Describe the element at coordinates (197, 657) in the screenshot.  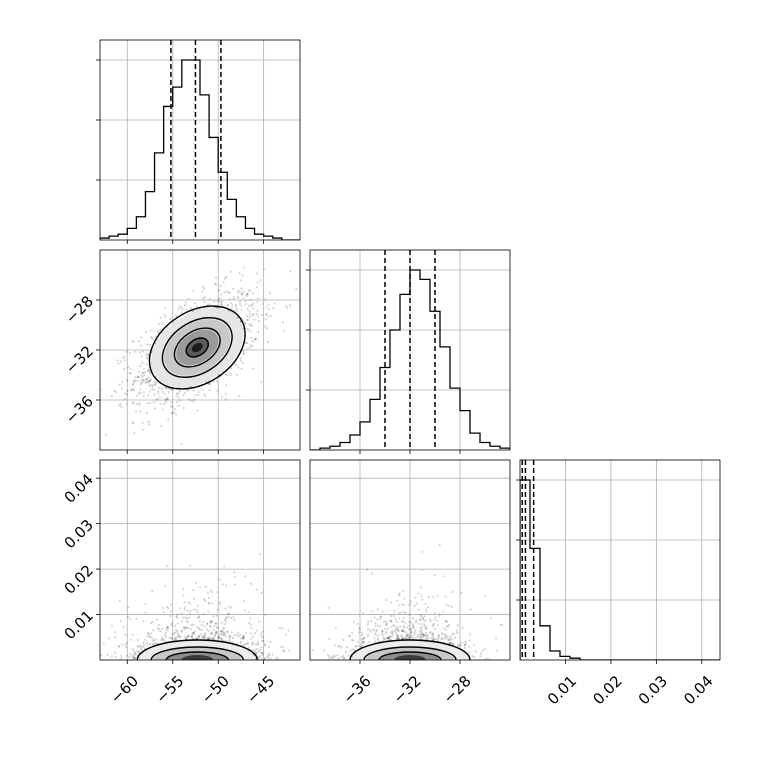
I see `density-level` at that location.